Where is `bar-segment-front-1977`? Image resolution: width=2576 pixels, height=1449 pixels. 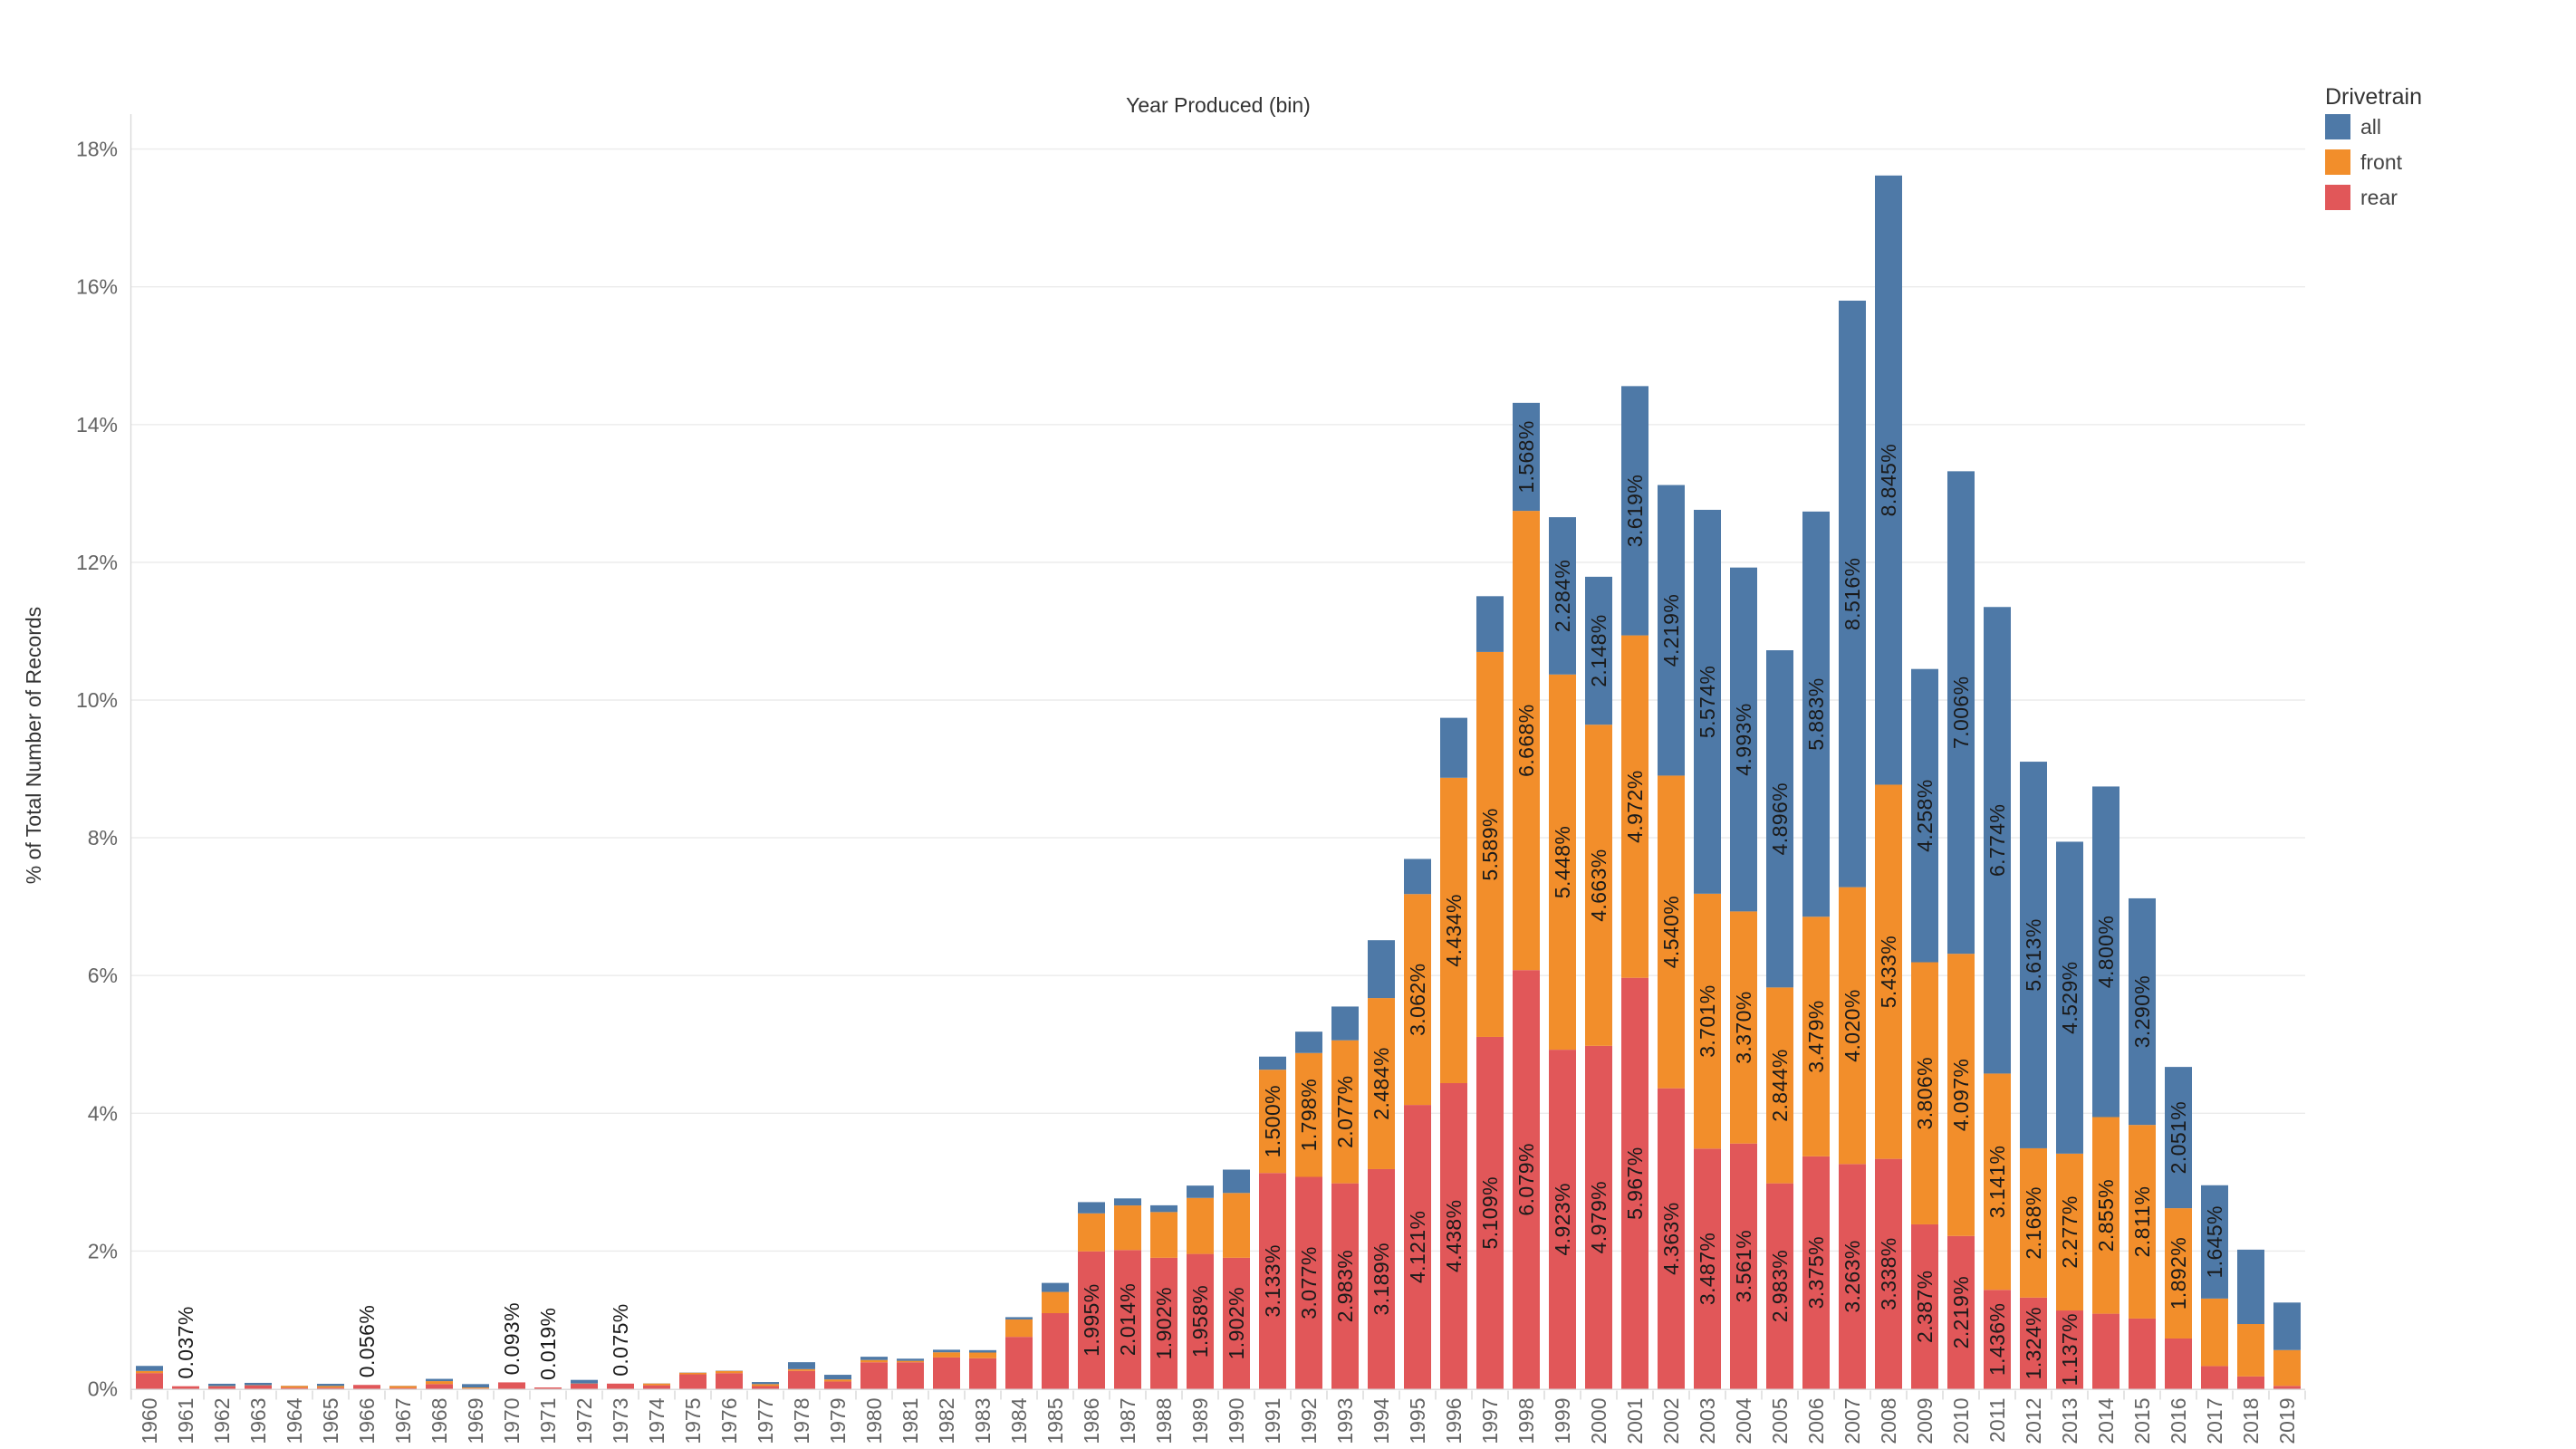 bar-segment-front-1977 is located at coordinates (765, 1385).